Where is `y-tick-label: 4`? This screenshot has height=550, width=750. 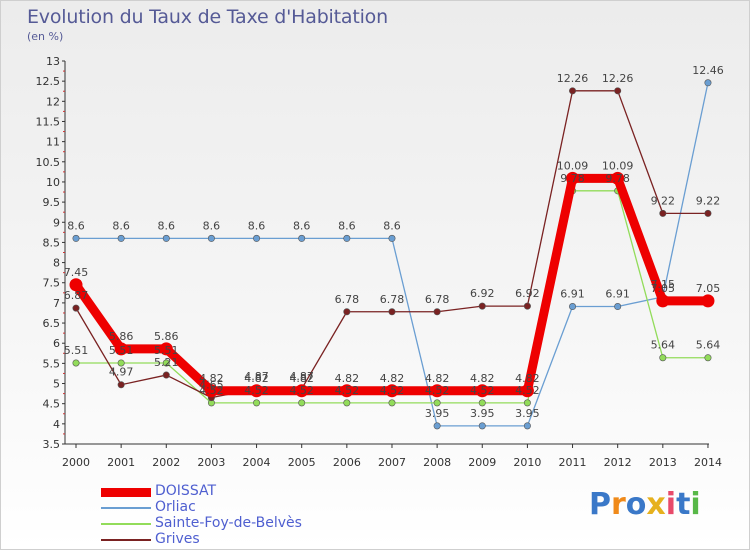 y-tick-label: 4 is located at coordinates (56, 424).